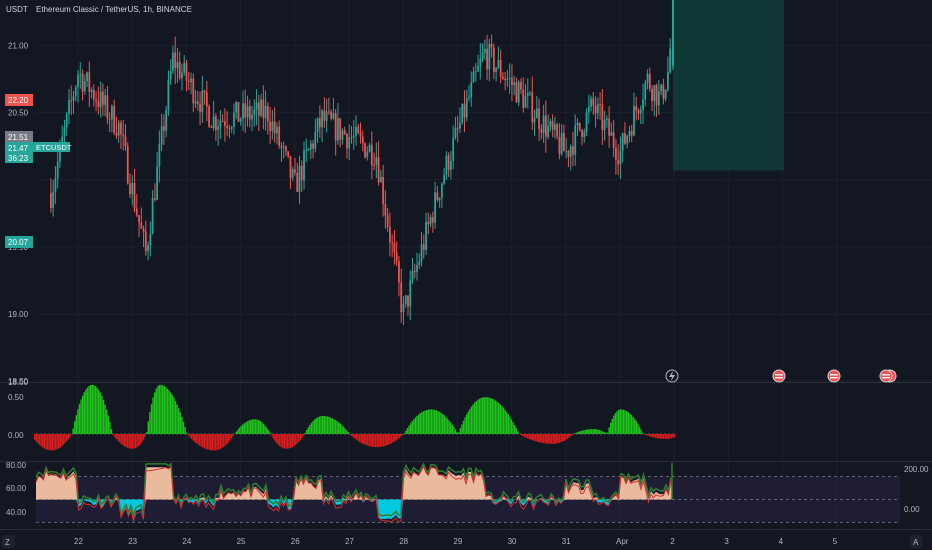 The height and width of the screenshot is (550, 932). Describe the element at coordinates (916, 541) in the screenshot. I see `corner-button-right: A` at that location.